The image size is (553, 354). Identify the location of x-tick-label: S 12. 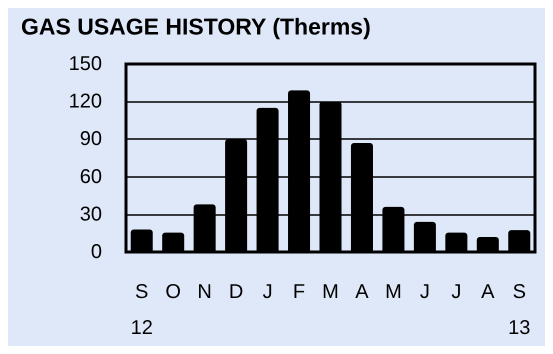
(141, 310).